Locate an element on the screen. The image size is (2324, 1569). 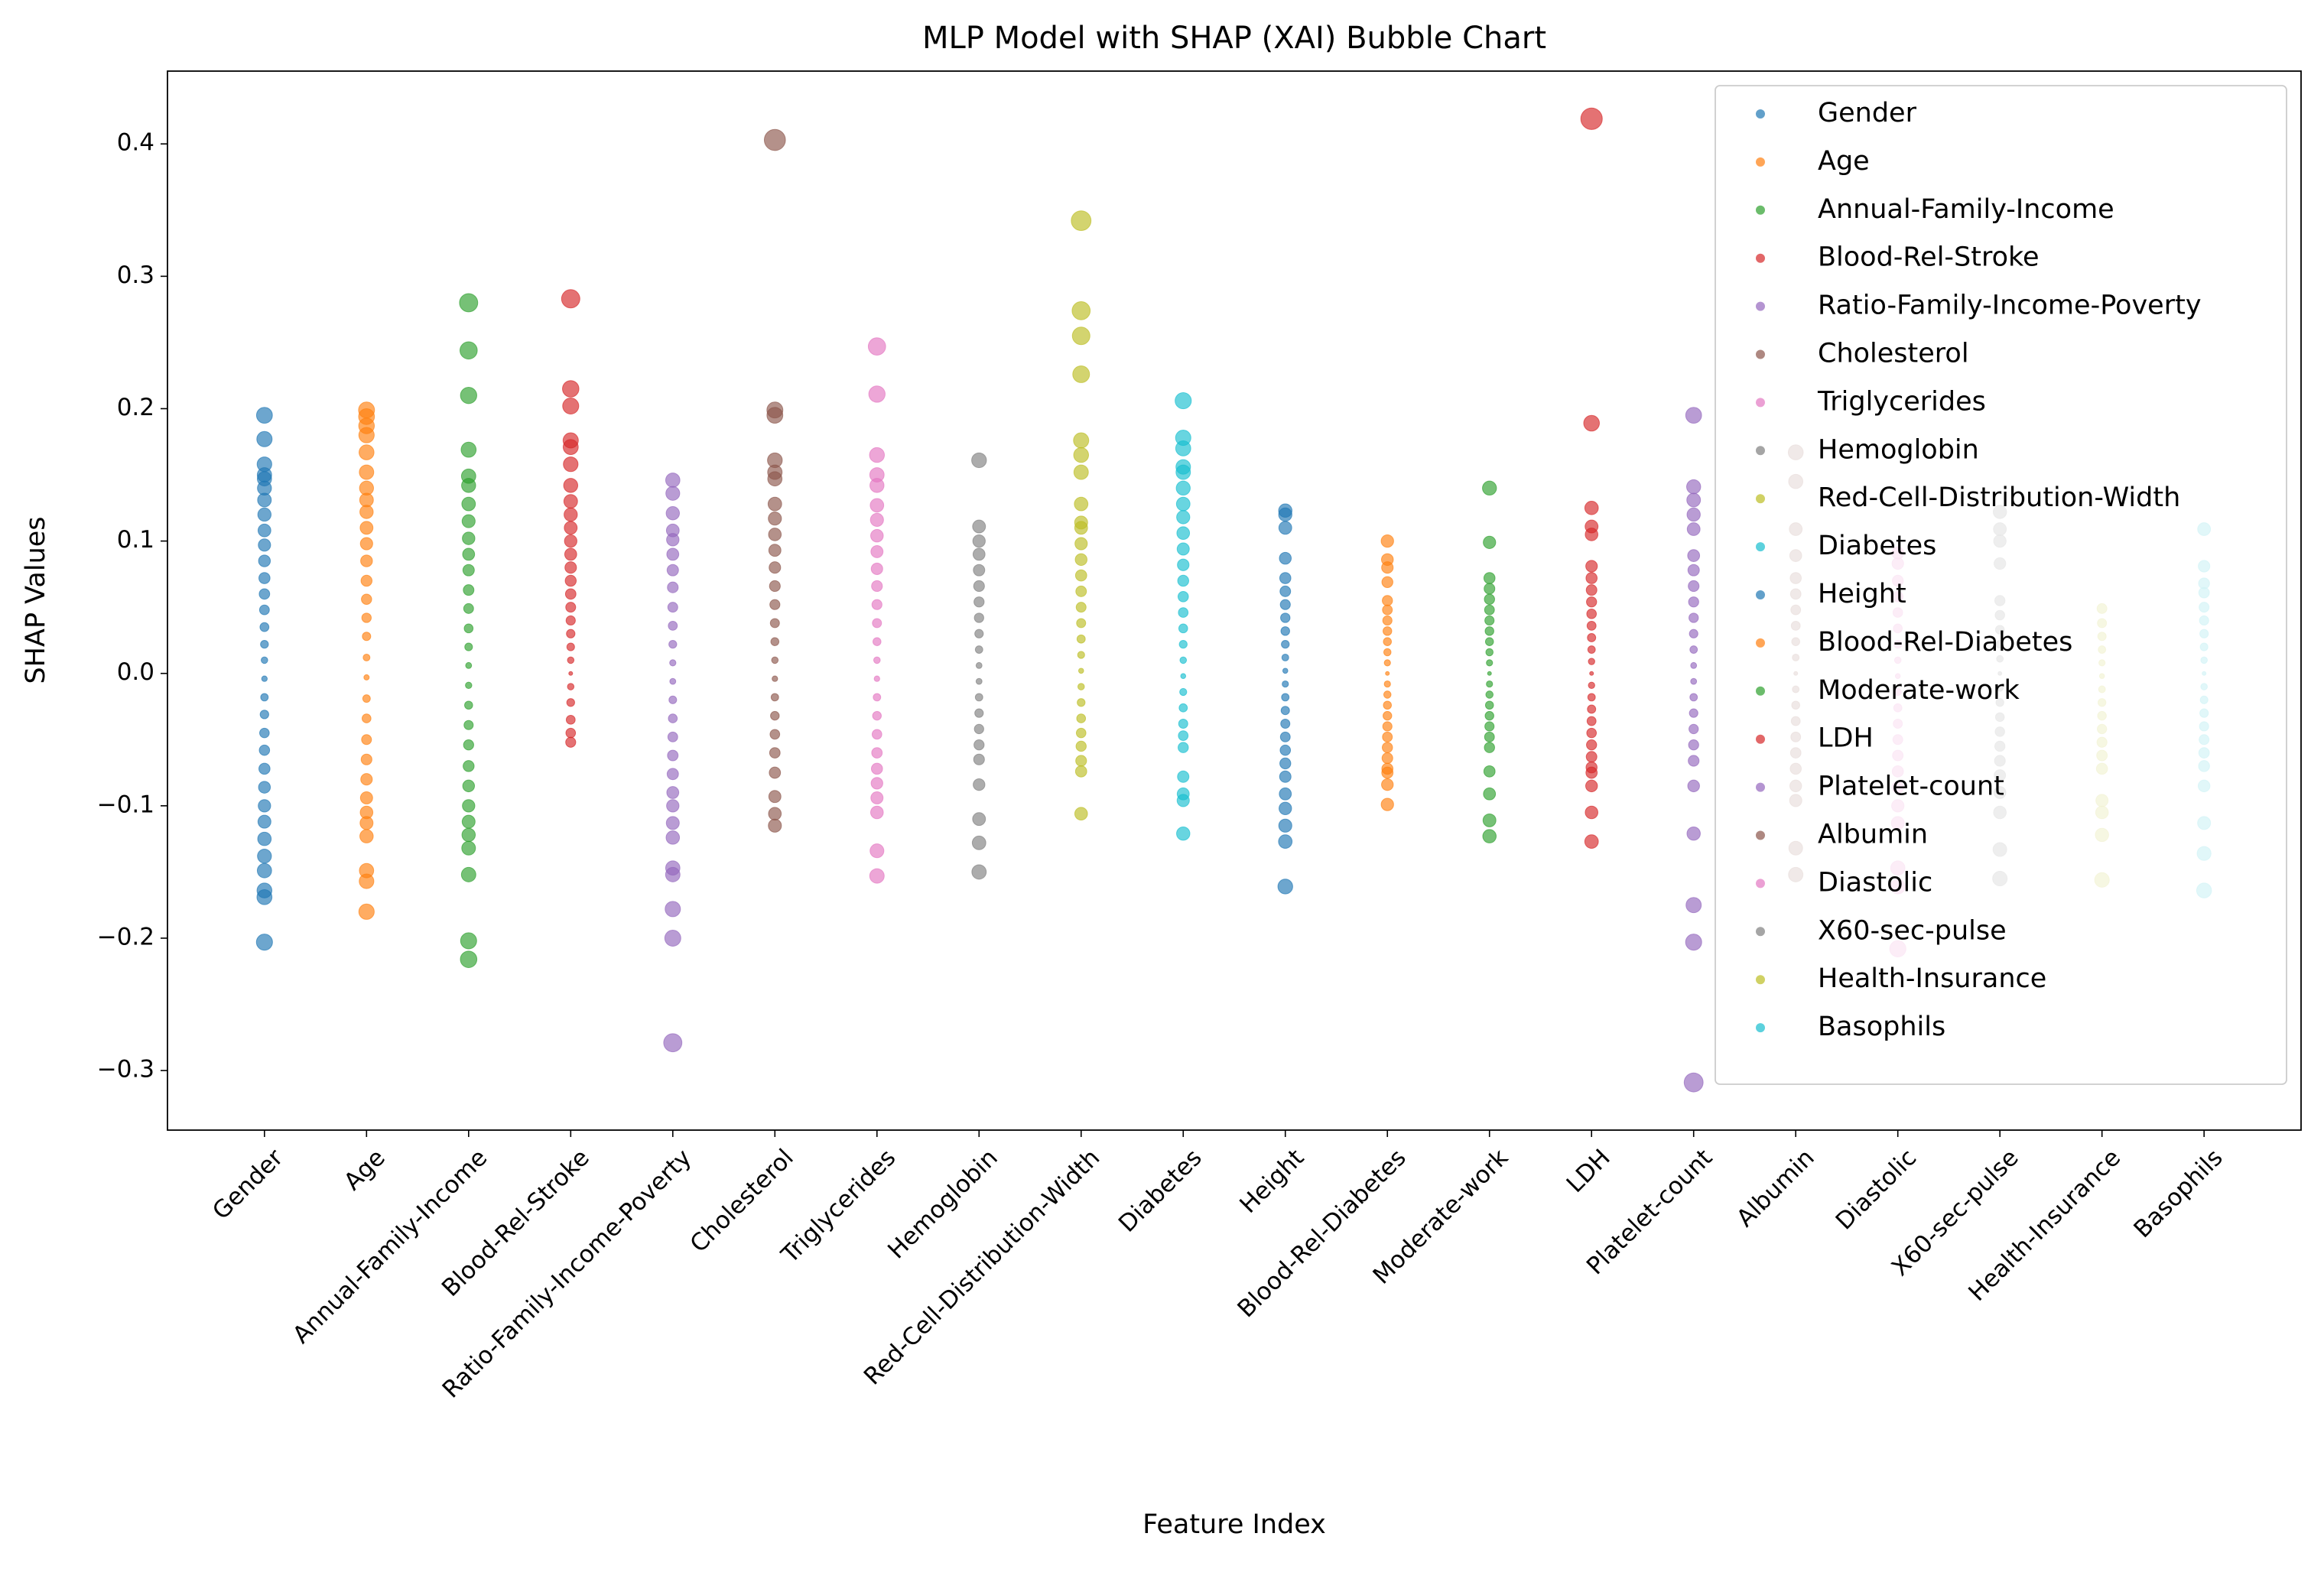
legend-label: Health-Insurance is located at coordinates (1932, 978).